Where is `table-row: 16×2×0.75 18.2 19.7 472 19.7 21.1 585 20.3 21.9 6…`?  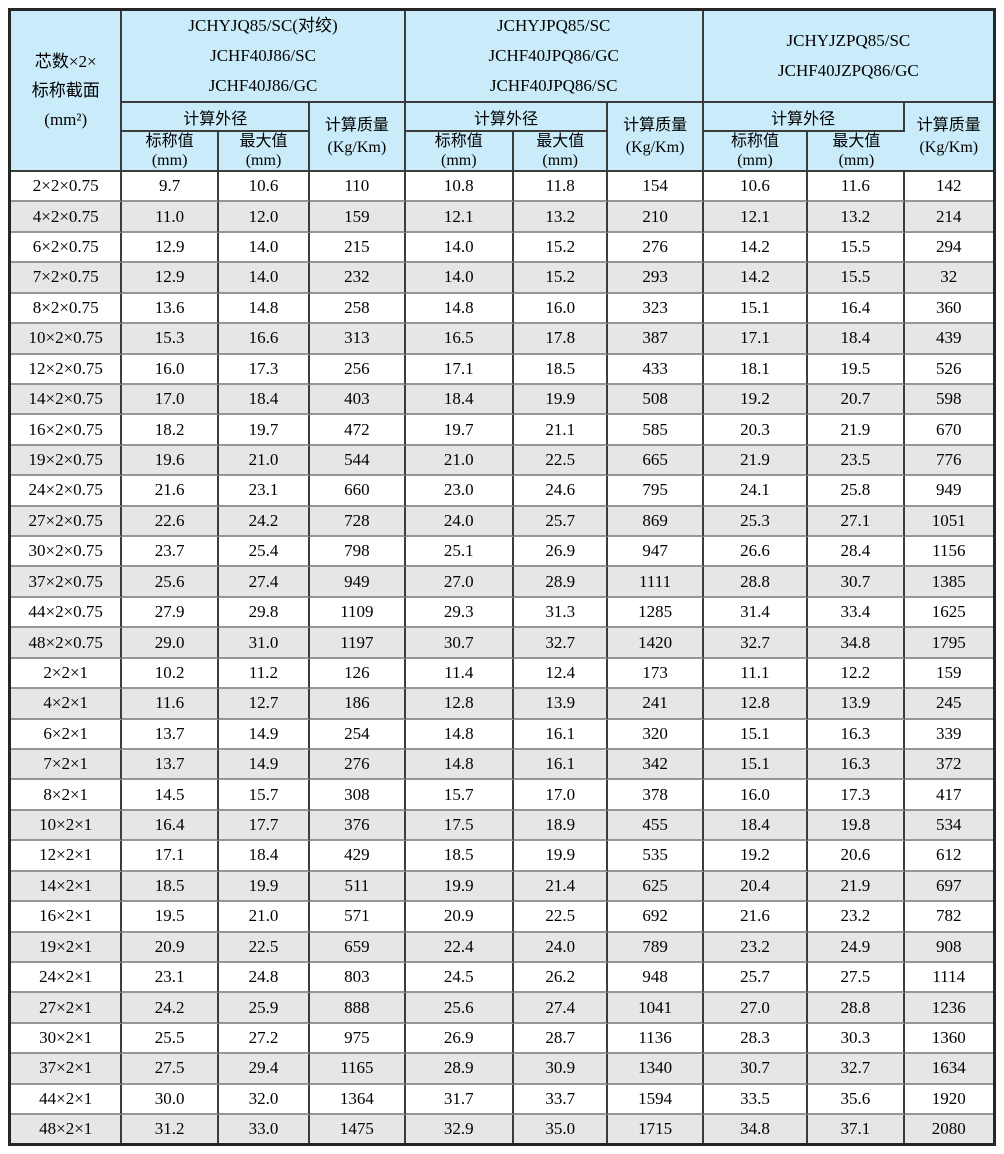
table-row: 16×2×0.75 18.2 19.7 472 19.7 21.1 585 20.3 21.9 6… is located at coordinates (502, 430).